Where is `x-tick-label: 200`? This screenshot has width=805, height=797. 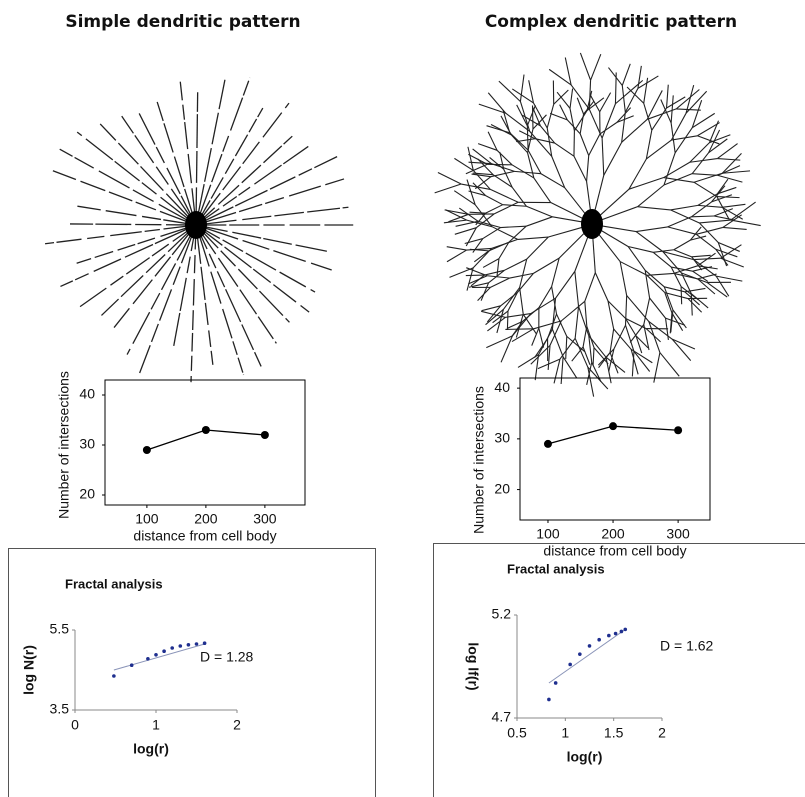 x-tick-label: 200 is located at coordinates (206, 519).